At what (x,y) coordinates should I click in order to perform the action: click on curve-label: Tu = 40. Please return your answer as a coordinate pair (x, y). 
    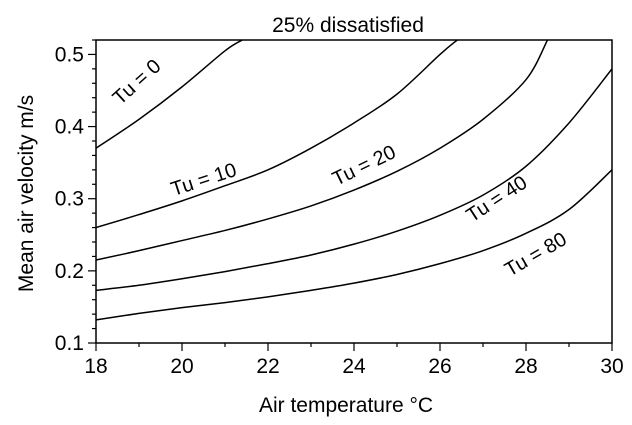
    Looking at the image, I should click on (497, 199).